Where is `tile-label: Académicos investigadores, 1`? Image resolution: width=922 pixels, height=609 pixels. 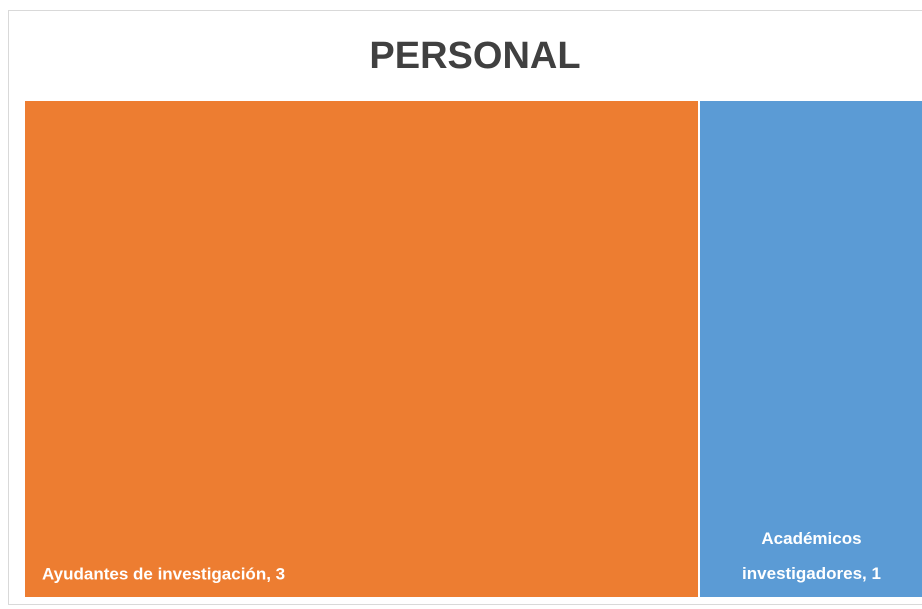 tile-label: Académicos investigadores, 1 is located at coordinates (811, 556).